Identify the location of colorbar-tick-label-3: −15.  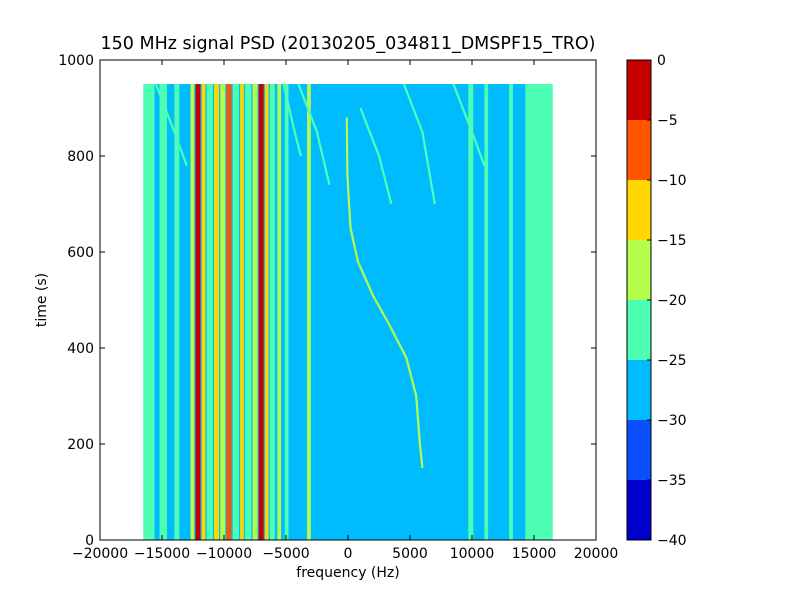
(672, 241).